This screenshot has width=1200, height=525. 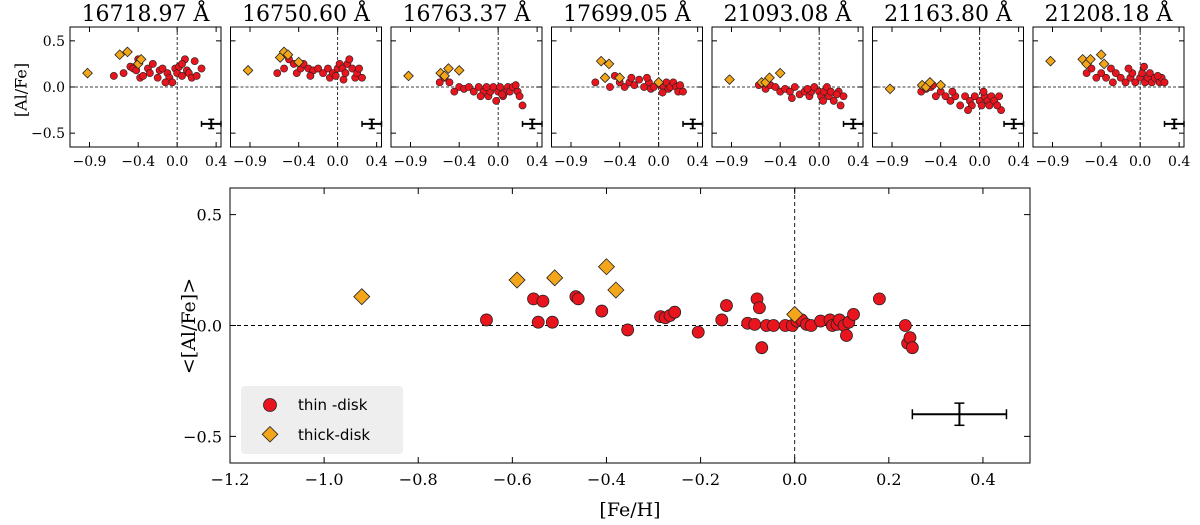 I want to click on legend-thick-label: thick-disk, so click(x=334, y=435).